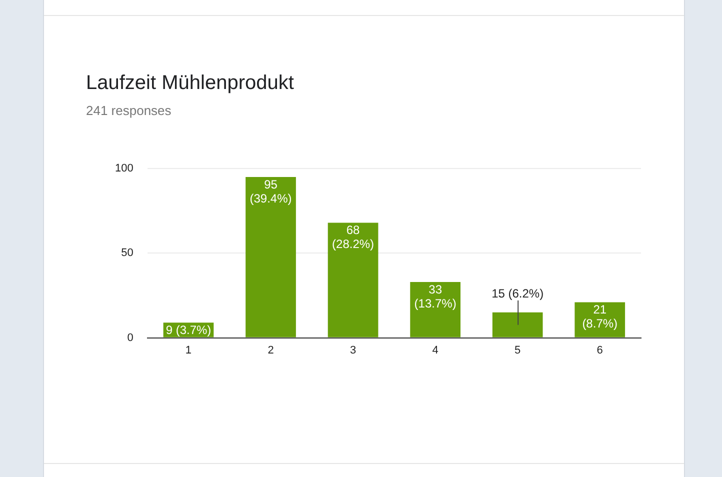  What do you see at coordinates (518, 293) in the screenshot?
I see `data-label: 15 (6.2%)` at bounding box center [518, 293].